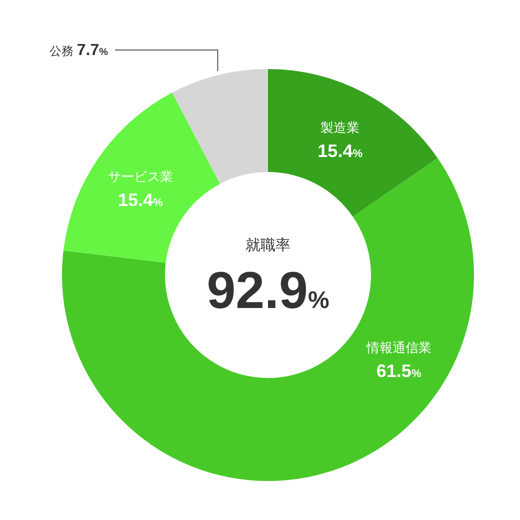  What do you see at coordinates (340, 127) in the screenshot?
I see `slice-label: 製造業` at bounding box center [340, 127].